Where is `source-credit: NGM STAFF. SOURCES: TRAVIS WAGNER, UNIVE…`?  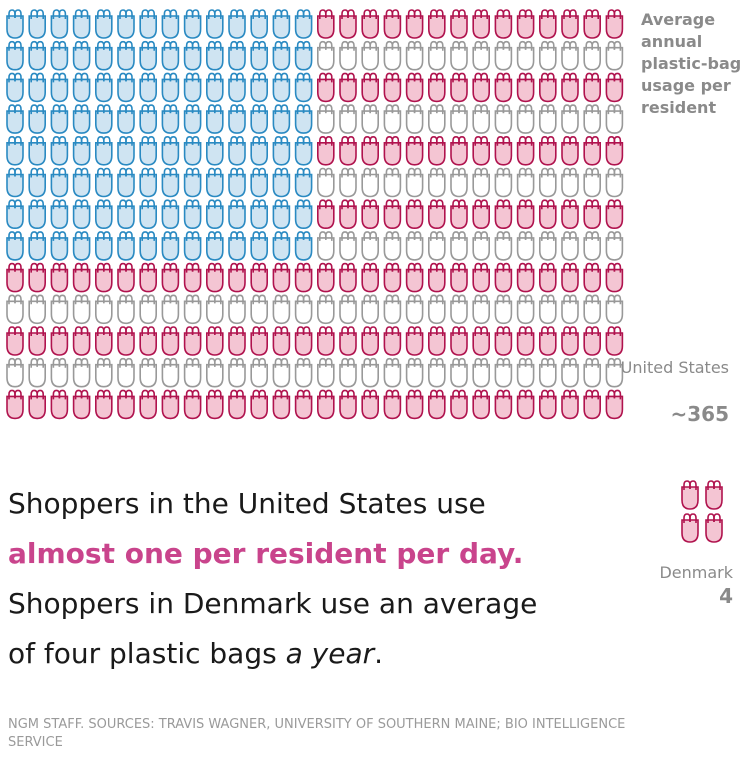
source-credit: NGM STAFF. SOURCES: TRAVIS WAGNER, UNIVE… is located at coordinates (317, 733).